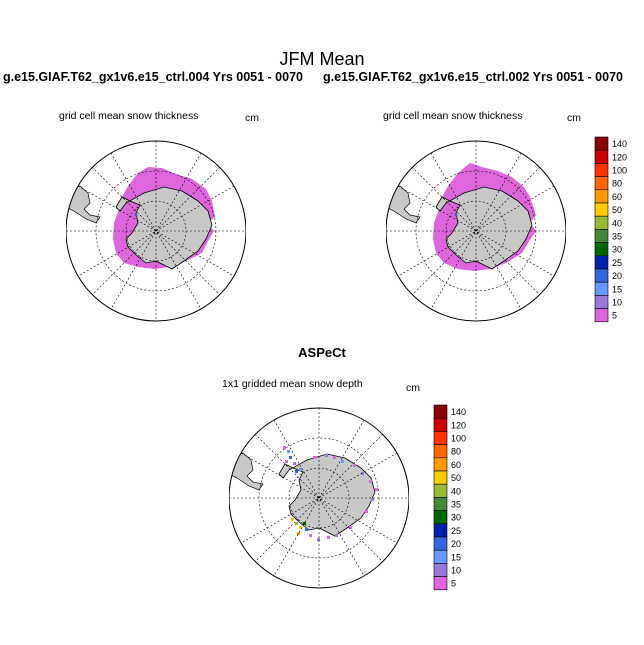  I want to click on bottom-panel-title: ASPeCt, so click(322, 352).